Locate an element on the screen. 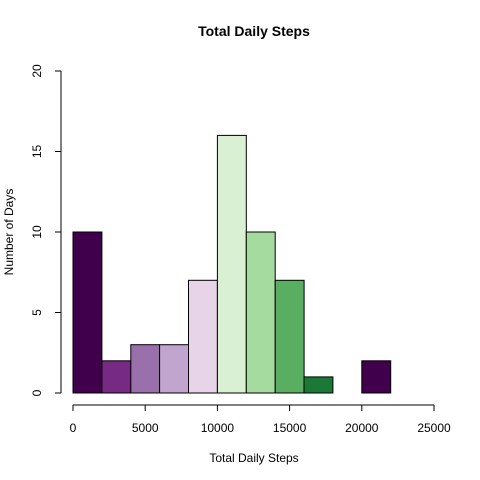  x-tick-label: 25000 is located at coordinates (434, 428).